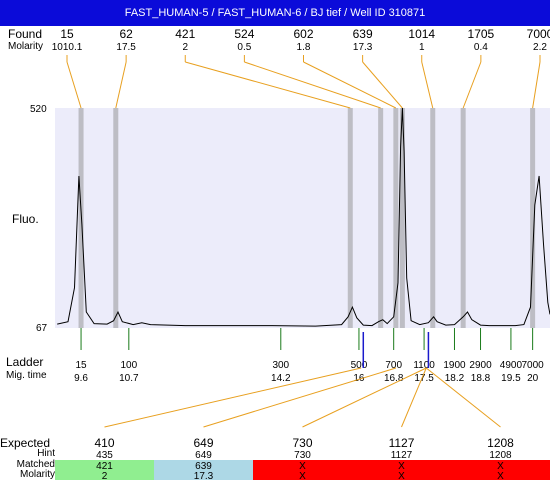 The image size is (550, 480). Describe the element at coordinates (538, 34) in the screenshot. I see `found-peak-size: 7000` at that location.